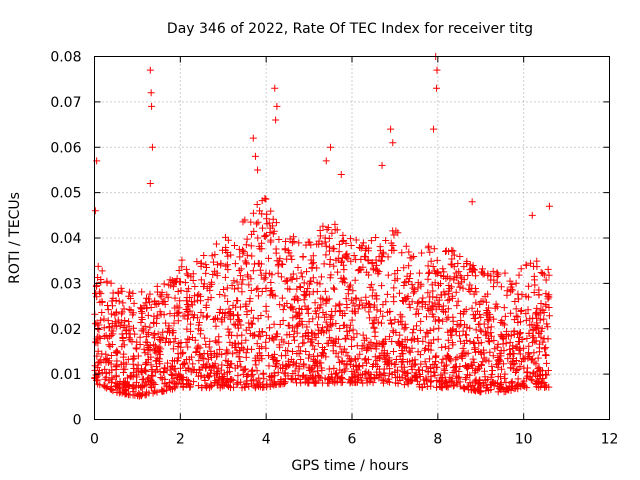 The image size is (640, 480). What do you see at coordinates (349, 466) in the screenshot?
I see `x-axis-label: GPS time / hours` at bounding box center [349, 466].